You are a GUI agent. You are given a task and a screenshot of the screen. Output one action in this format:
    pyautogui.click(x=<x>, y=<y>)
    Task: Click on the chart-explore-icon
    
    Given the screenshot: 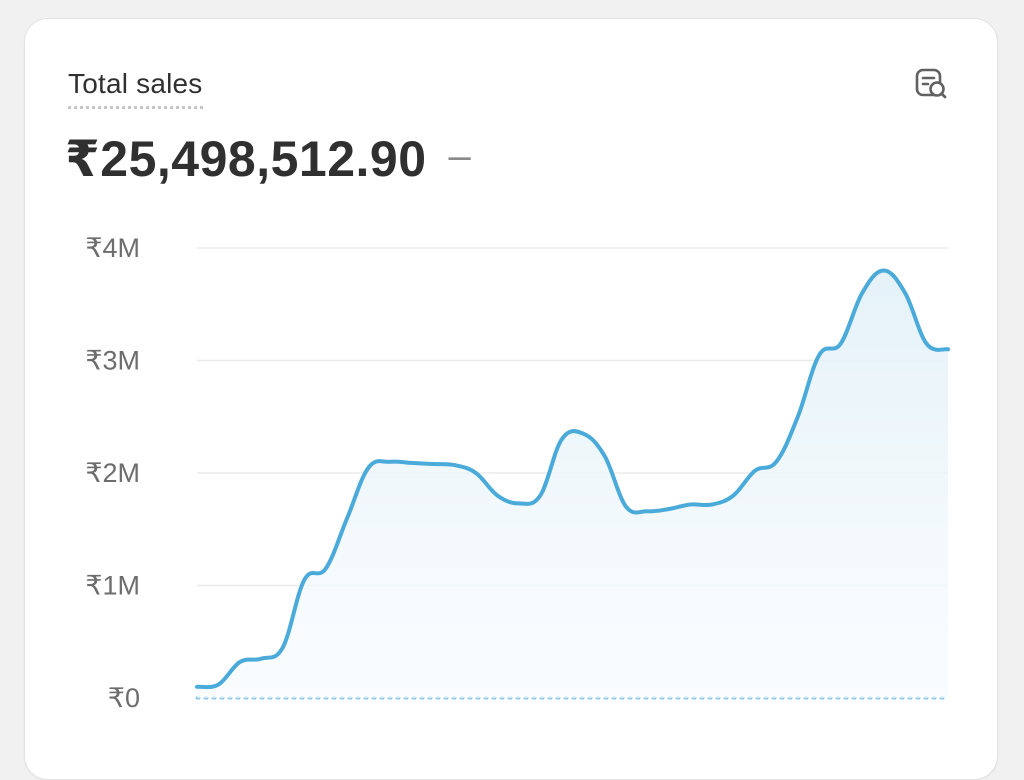 What is the action you would take?
    pyautogui.click(x=931, y=85)
    